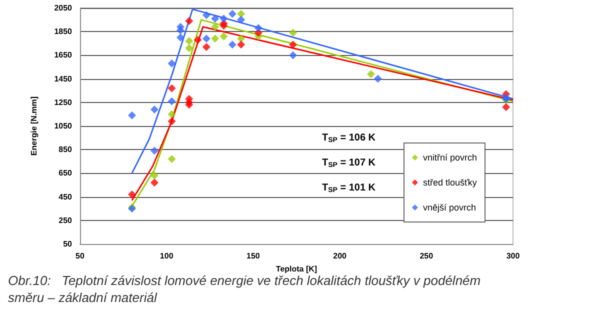 The image size is (600, 312). What do you see at coordinates (340, 256) in the screenshot?
I see `x-tick-label: 200` at bounding box center [340, 256].